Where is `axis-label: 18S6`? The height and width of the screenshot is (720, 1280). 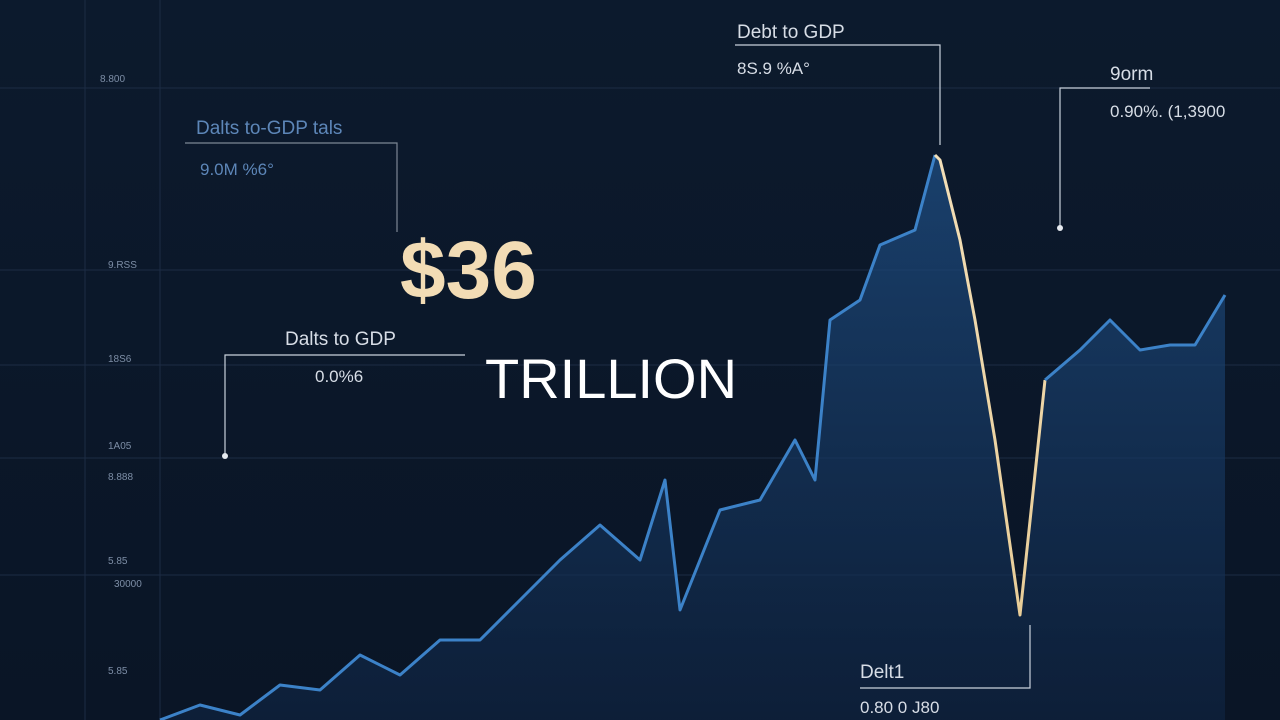
axis-label: 18S6 is located at coordinates (120, 359).